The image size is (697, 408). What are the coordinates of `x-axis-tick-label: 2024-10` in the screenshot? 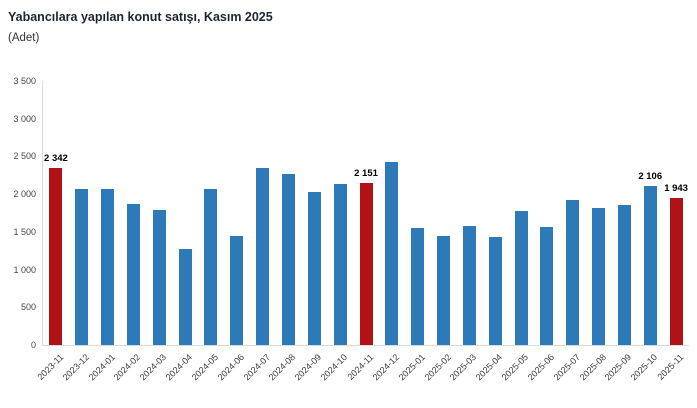 It's located at (334, 367).